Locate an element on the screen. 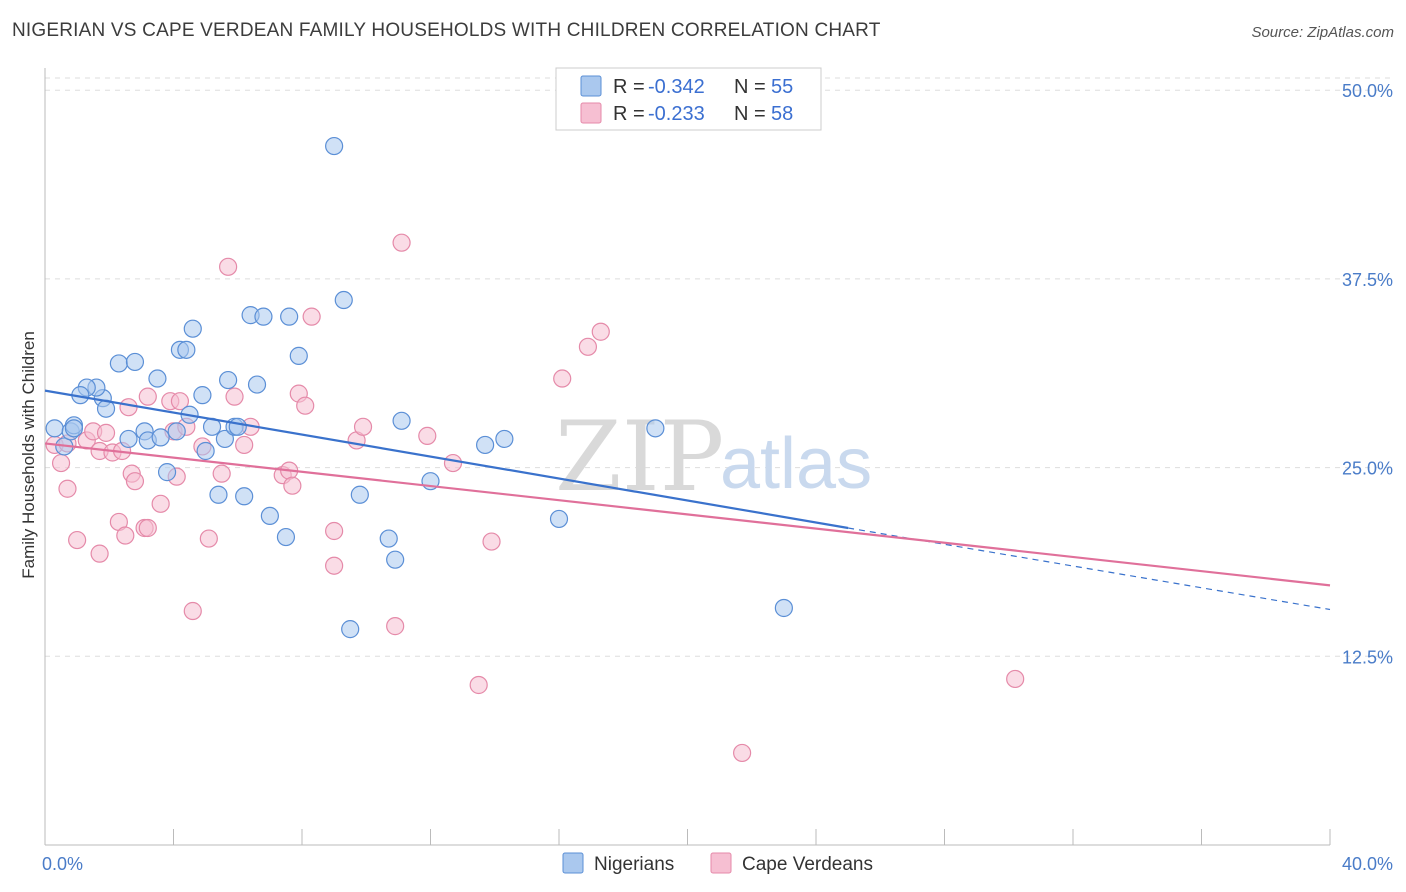 The height and width of the screenshot is (892, 1406). legend-n-value-1: 55 is located at coordinates (782, 87).